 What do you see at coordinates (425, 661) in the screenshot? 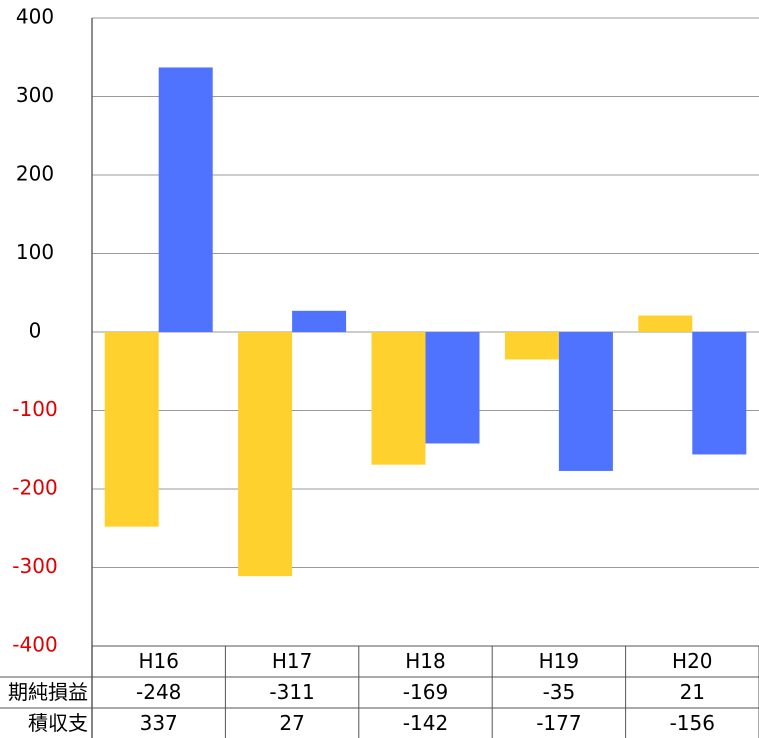
I see `x-tick-label: H18` at bounding box center [425, 661].